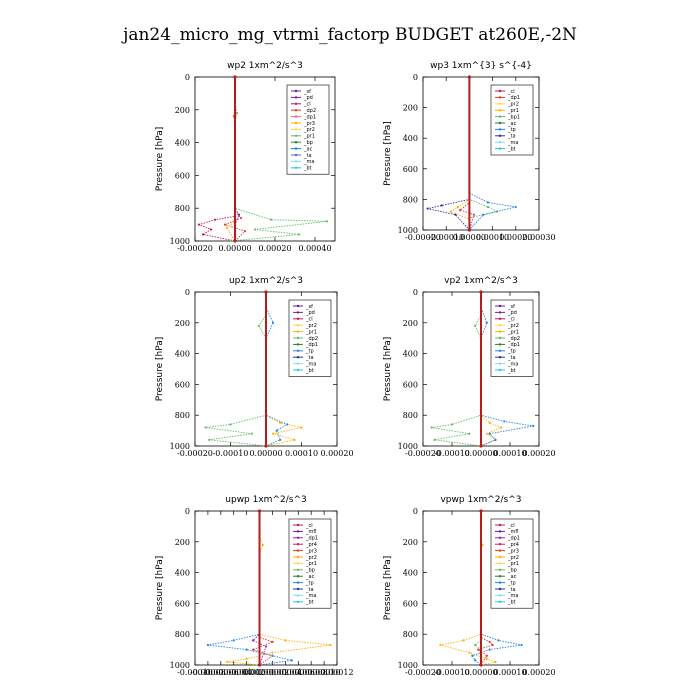 The image size is (700, 700). What do you see at coordinates (182, 415) in the screenshot?
I see `y-tick-label: 800` at bounding box center [182, 415].